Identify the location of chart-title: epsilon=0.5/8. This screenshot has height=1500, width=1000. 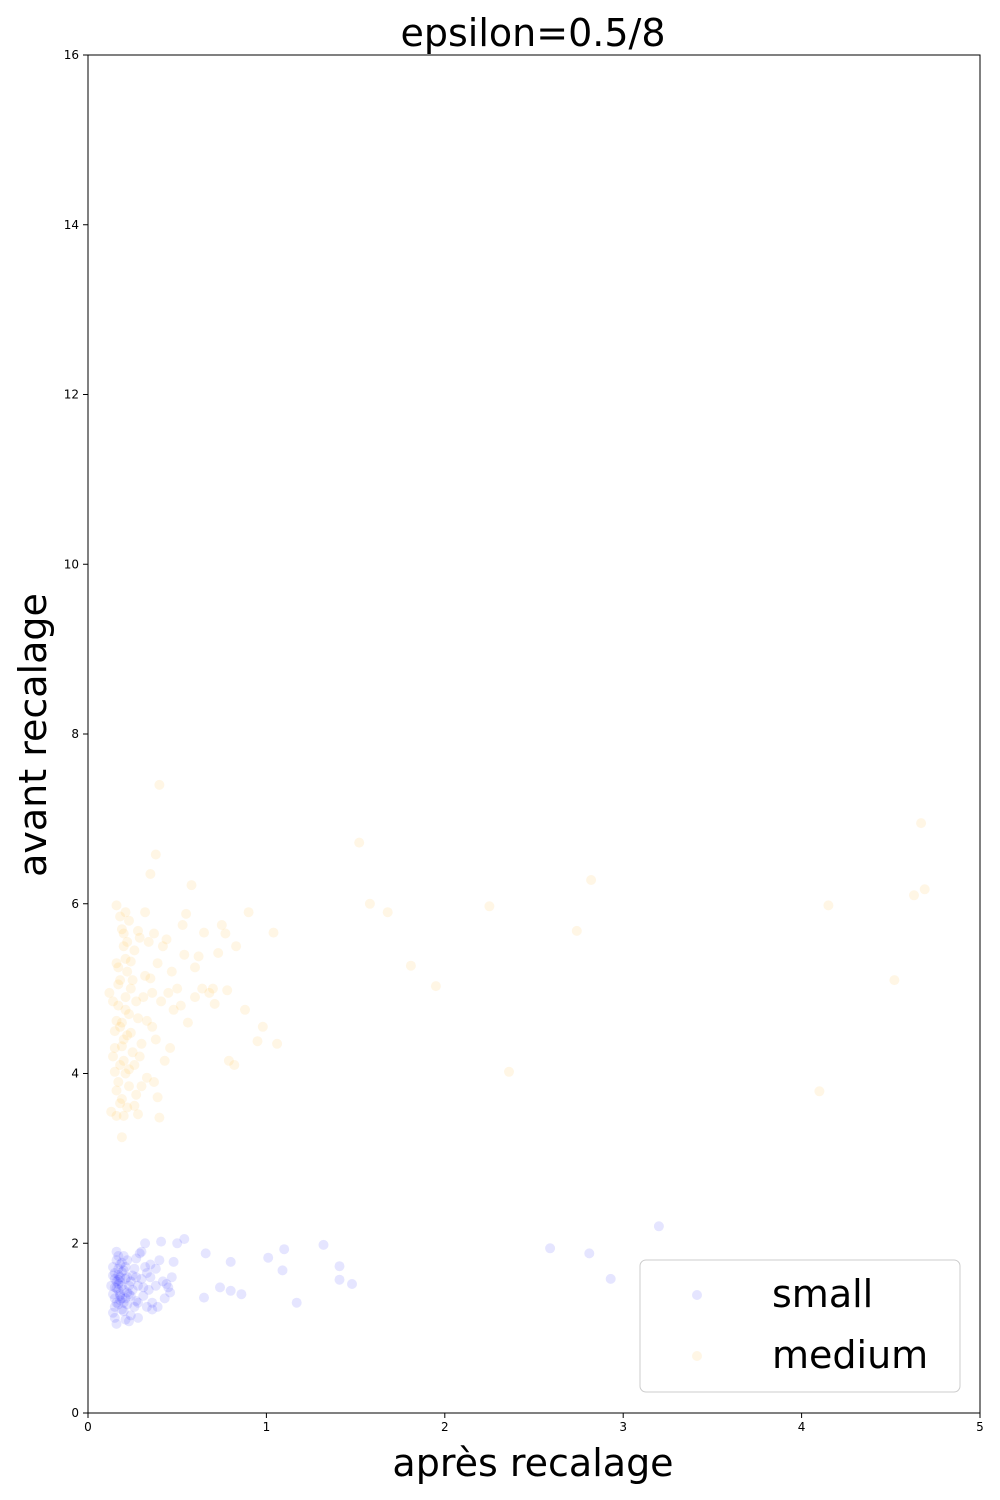
(533, 33).